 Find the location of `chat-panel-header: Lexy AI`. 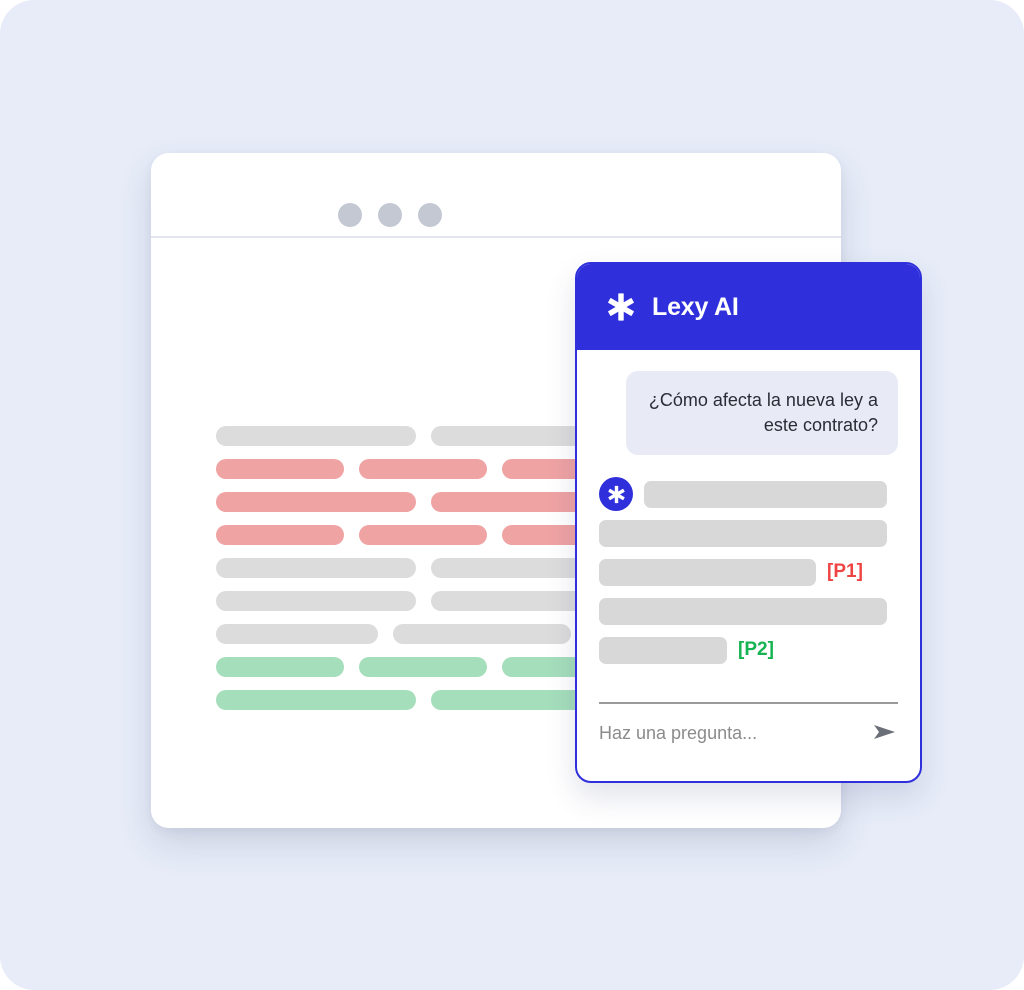

chat-panel-header: Lexy AI is located at coordinates (748, 307).